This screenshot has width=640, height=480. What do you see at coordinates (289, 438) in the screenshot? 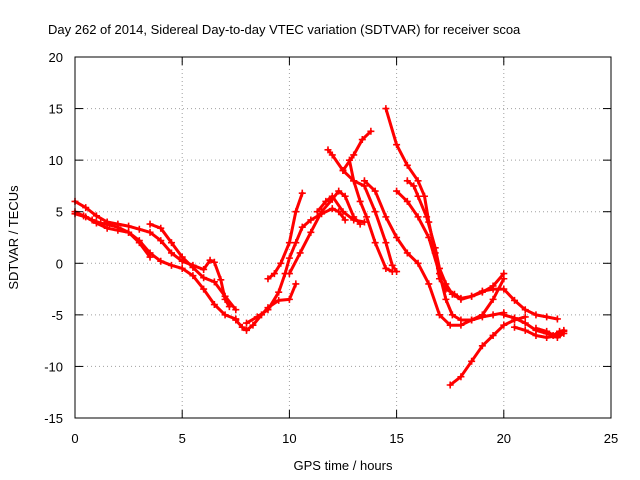
I see `x-tick-label: 10` at bounding box center [289, 438].